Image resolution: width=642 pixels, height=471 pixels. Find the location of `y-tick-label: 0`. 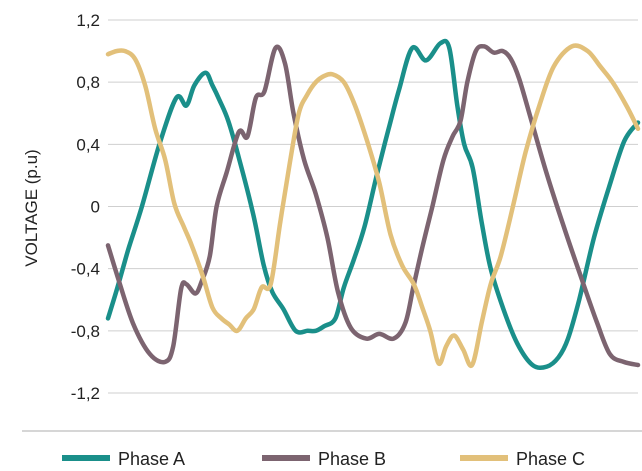

y-tick-label: 0 is located at coordinates (95, 207).